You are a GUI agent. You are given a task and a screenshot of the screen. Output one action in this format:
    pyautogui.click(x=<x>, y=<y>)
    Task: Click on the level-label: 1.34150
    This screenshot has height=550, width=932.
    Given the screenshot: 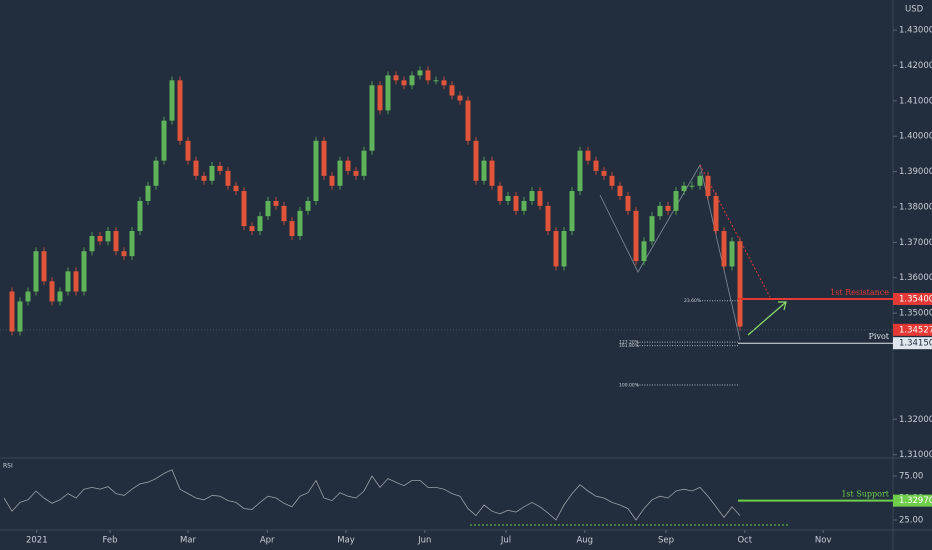 What is the action you would take?
    pyautogui.click(x=915, y=344)
    